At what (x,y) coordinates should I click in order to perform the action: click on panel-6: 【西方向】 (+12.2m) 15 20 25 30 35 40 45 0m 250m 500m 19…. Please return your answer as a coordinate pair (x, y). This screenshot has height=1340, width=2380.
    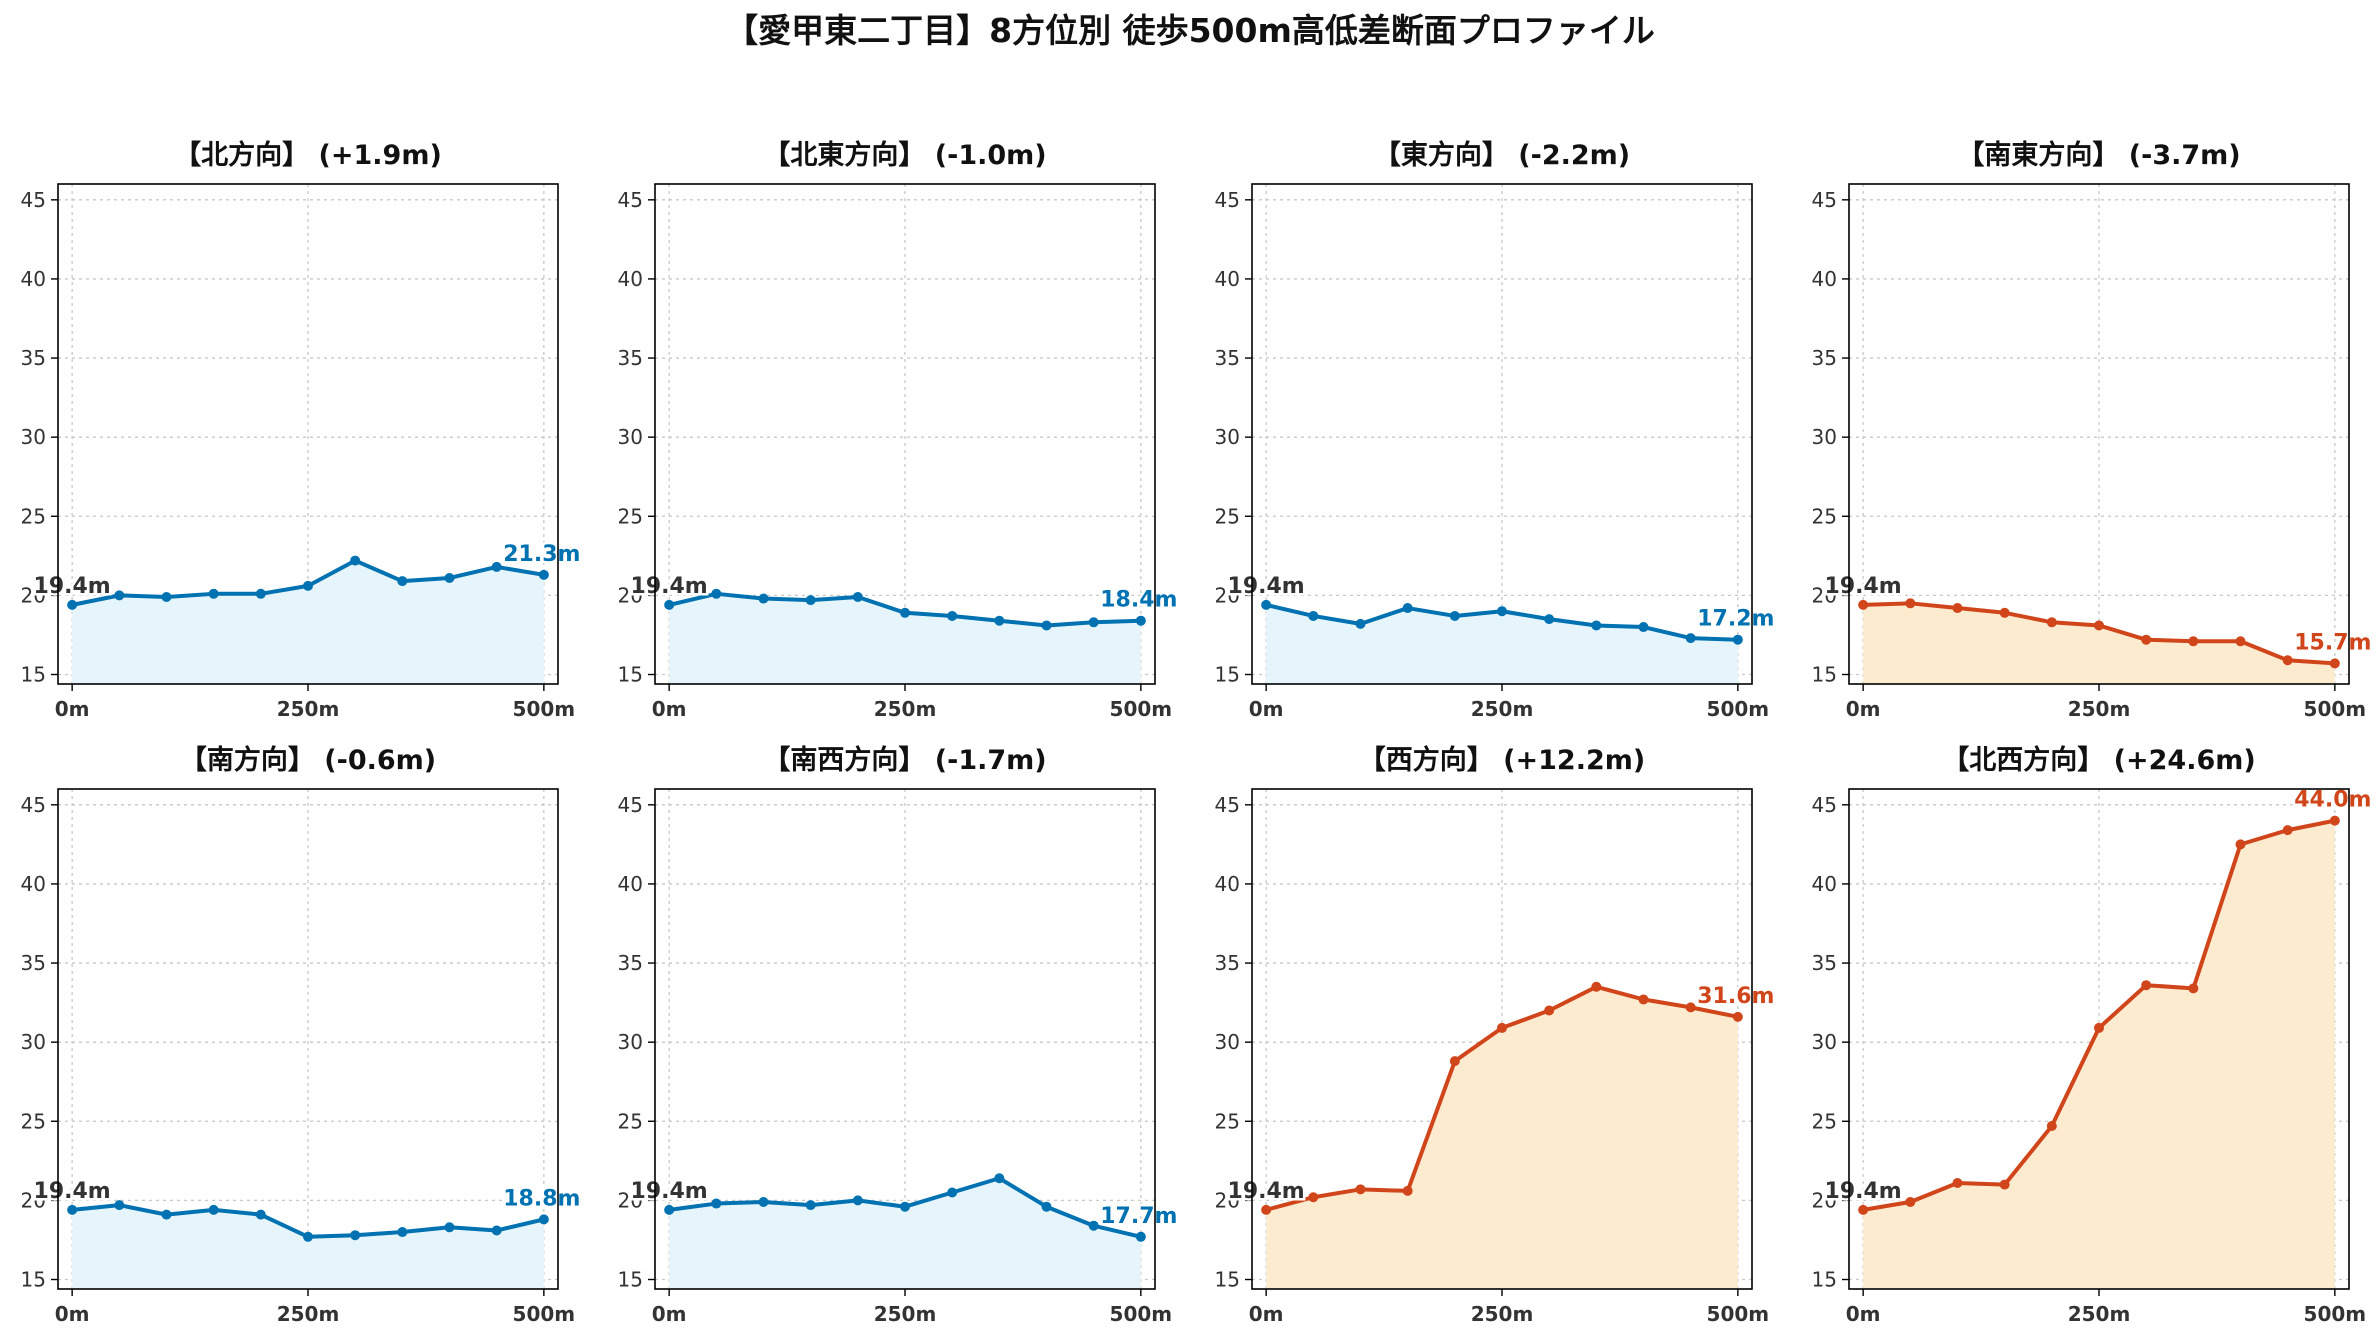
    Looking at the image, I should click on (1496, 1035).